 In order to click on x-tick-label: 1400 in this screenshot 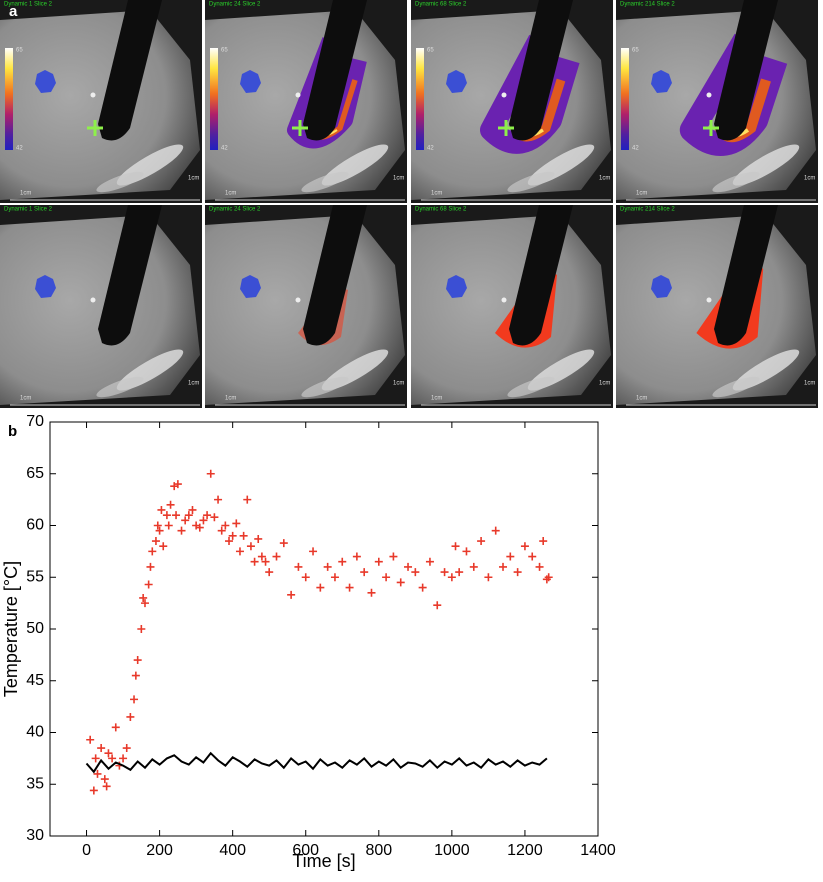, I will do `click(598, 850)`.